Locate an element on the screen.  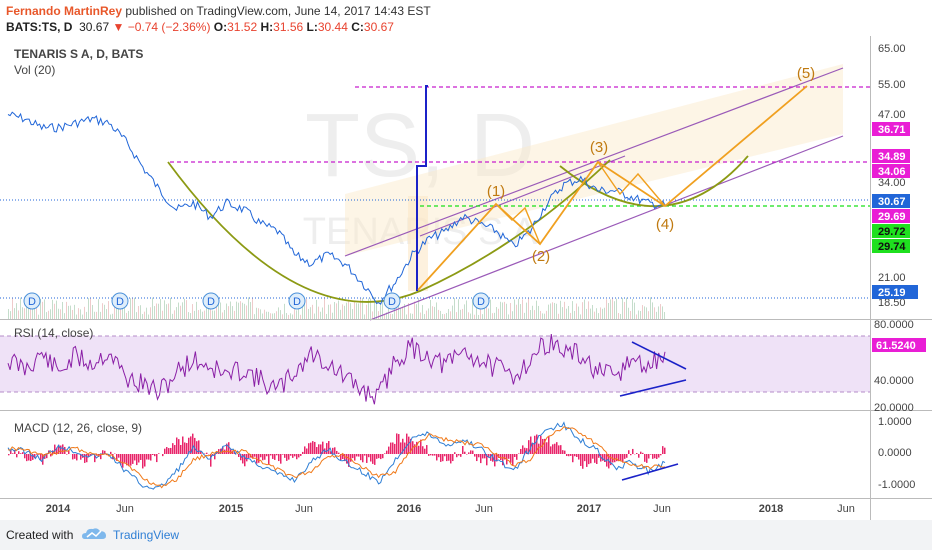
rsi-pane: RSI (14, close) is located at coordinates (435, 365).